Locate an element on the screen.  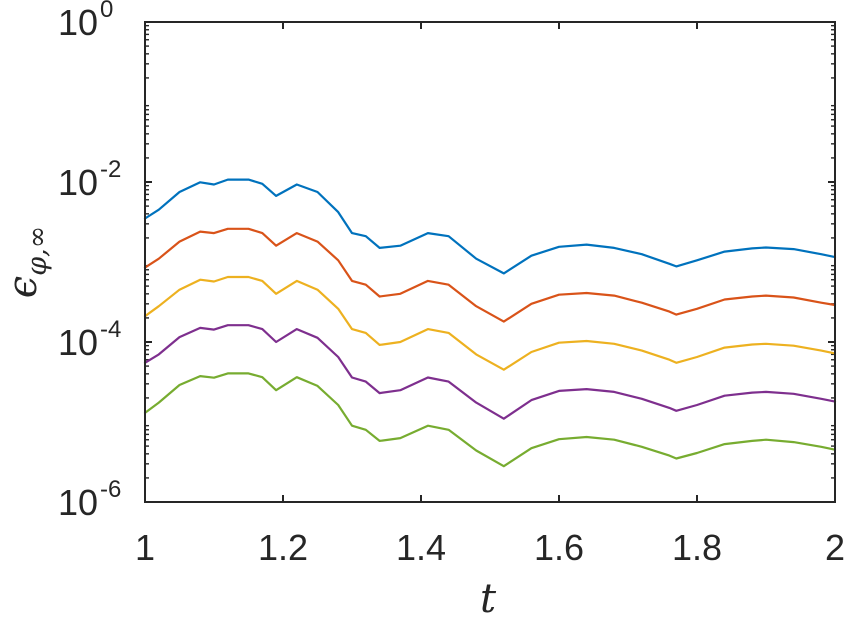
y-tick-exponent: -2 is located at coordinates (110, 169).